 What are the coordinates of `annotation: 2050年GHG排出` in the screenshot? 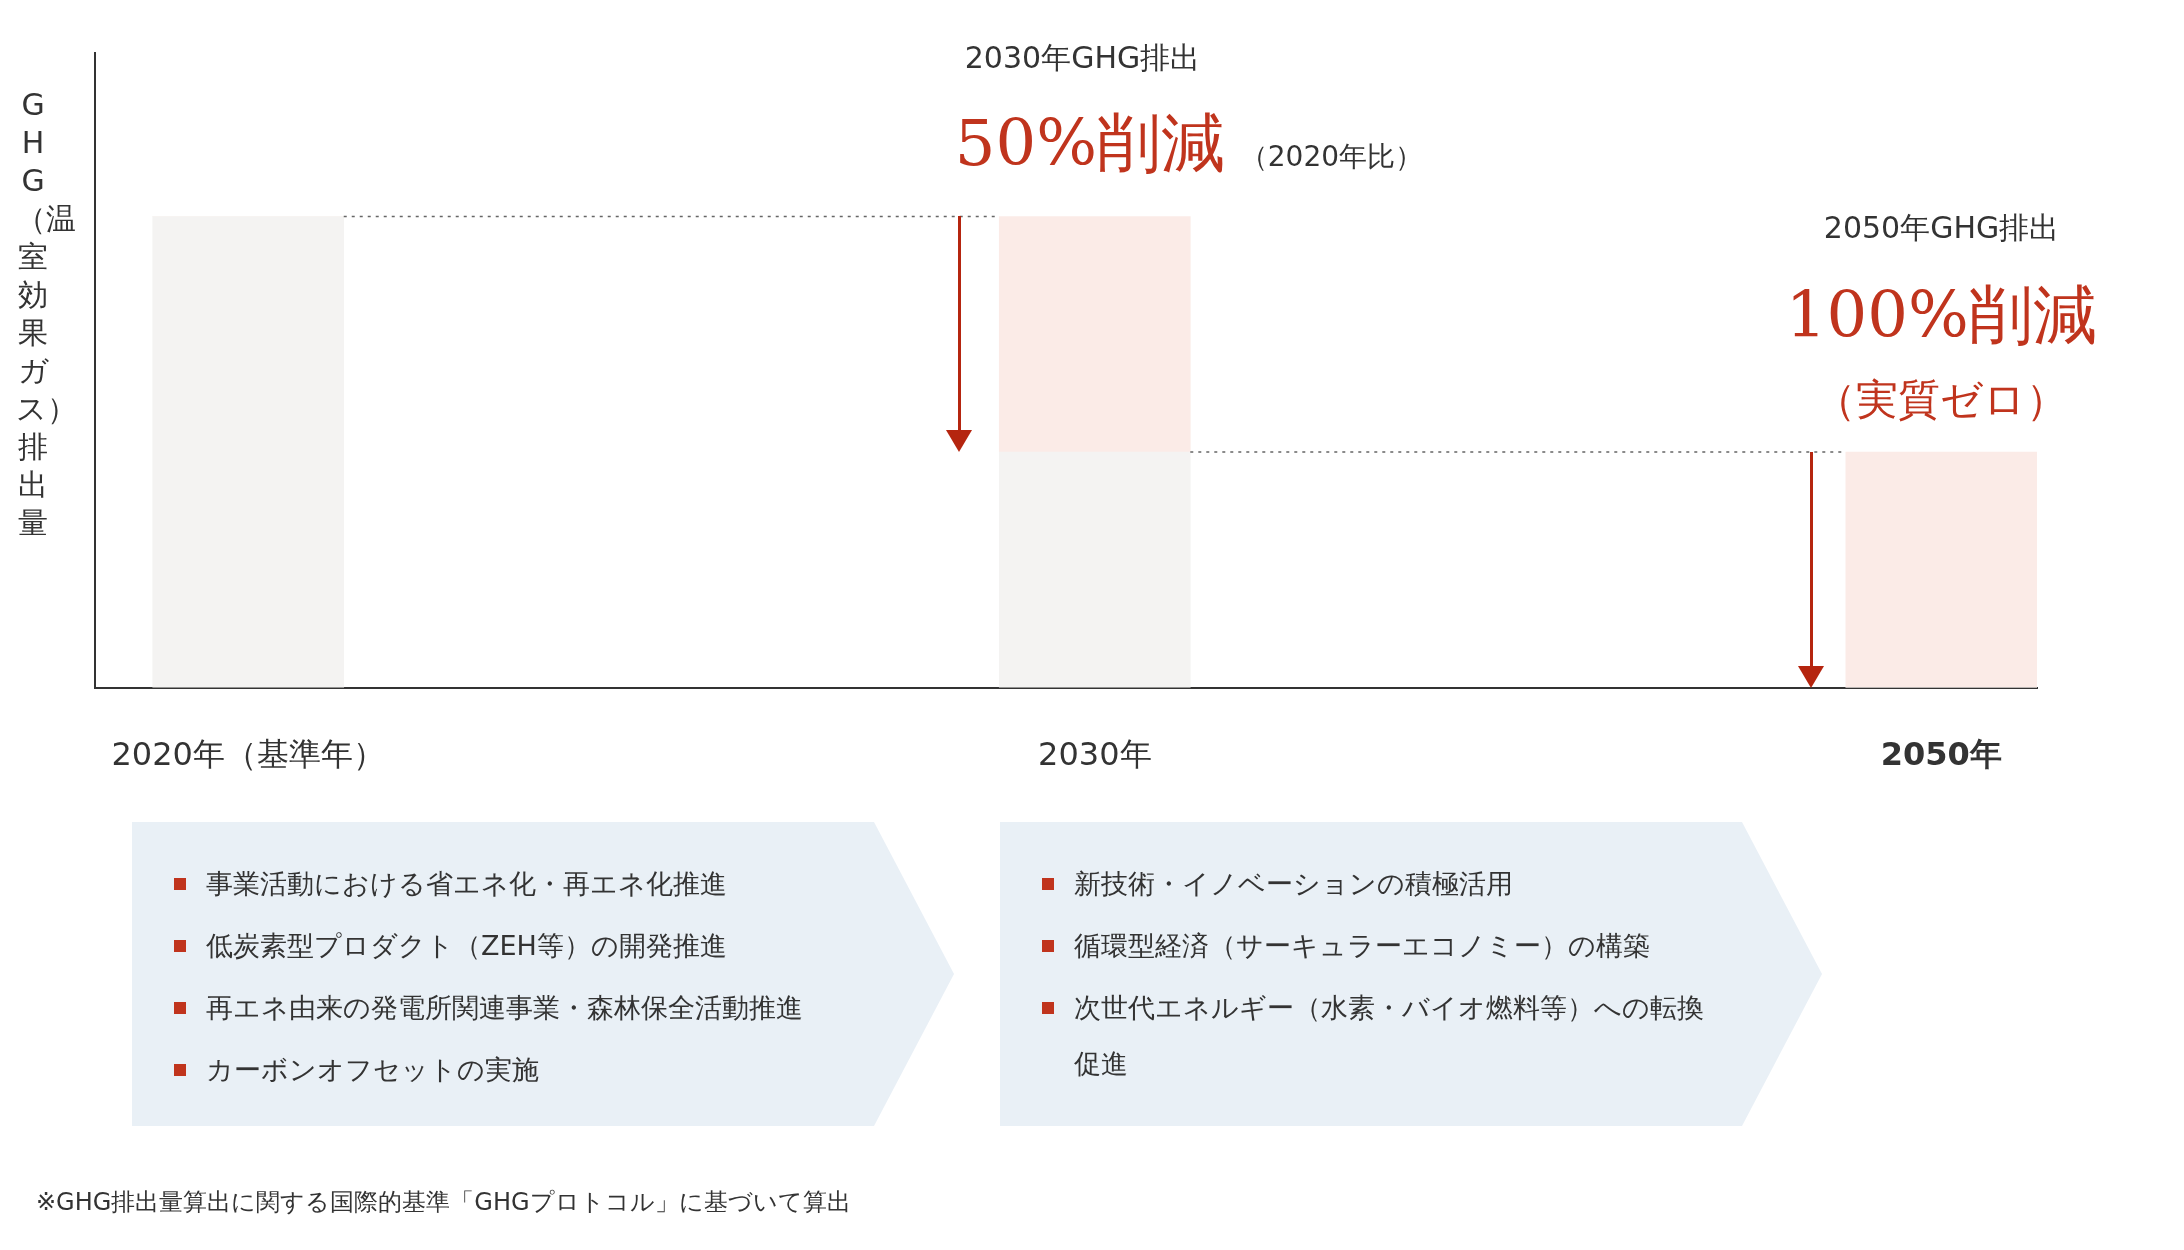 It's located at (1941, 228).